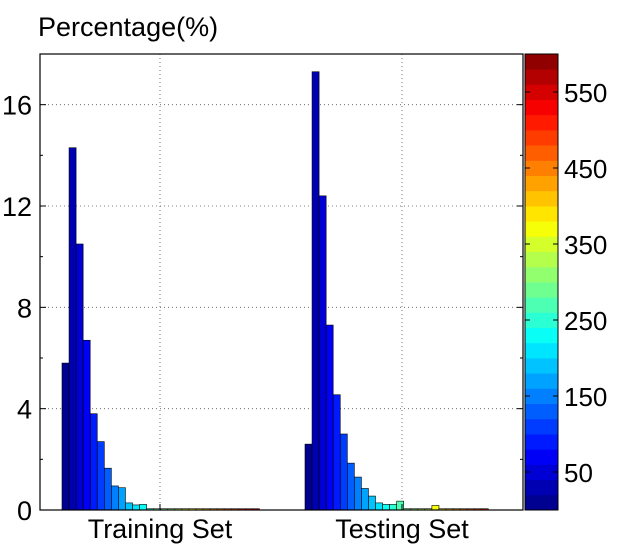 The height and width of the screenshot is (548, 621). I want to click on y-tick-label: 8, so click(24, 308).